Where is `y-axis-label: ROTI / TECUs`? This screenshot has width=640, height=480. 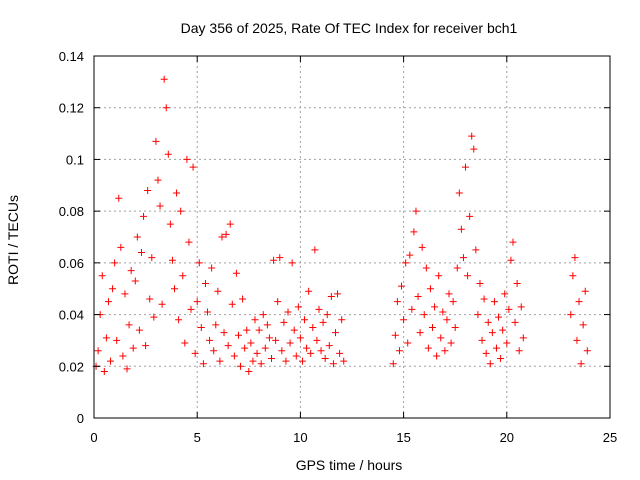 y-axis-label: ROTI / TECUs is located at coordinates (13, 240).